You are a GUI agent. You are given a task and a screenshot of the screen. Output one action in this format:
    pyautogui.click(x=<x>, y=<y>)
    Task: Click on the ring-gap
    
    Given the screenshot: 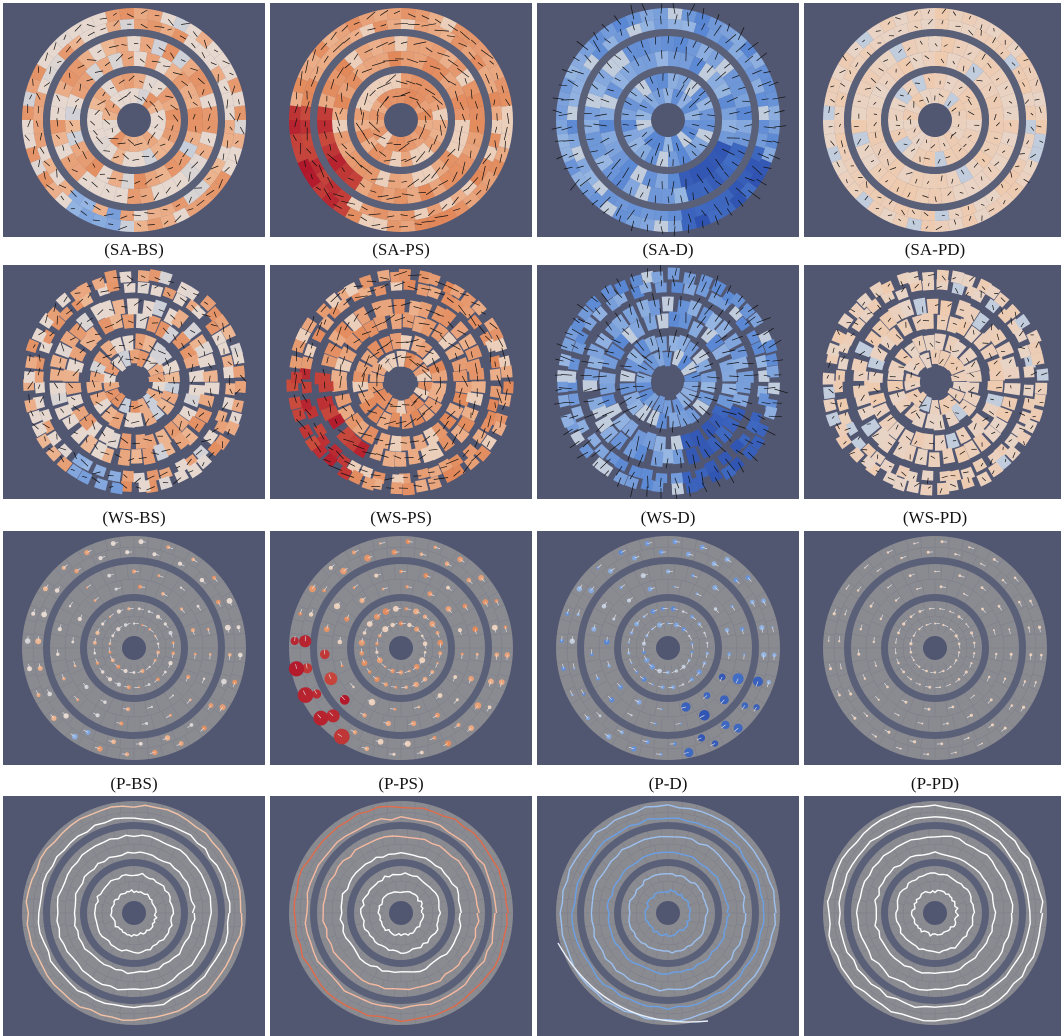 What is the action you would take?
    pyautogui.click(x=134, y=648)
    